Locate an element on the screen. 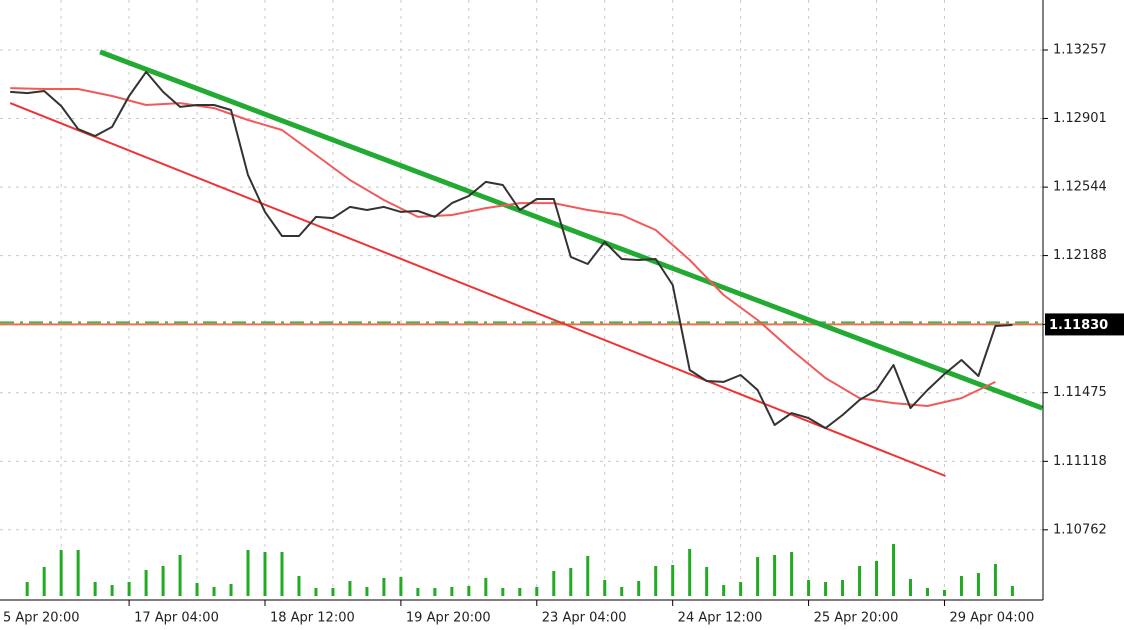  x-tick-label: 17 Apr 04:00 is located at coordinates (176, 618).